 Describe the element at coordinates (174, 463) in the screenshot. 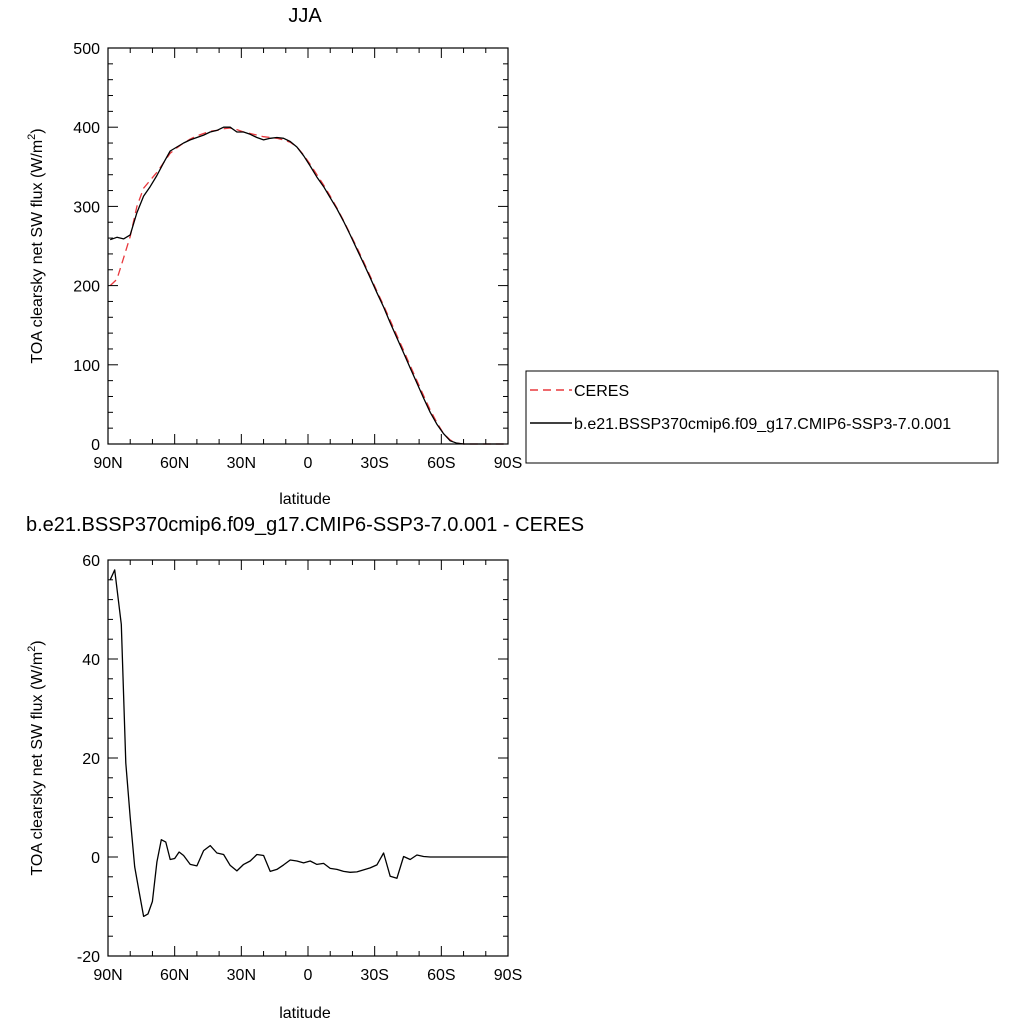

I see `top-x-tick-label: 60N` at that location.